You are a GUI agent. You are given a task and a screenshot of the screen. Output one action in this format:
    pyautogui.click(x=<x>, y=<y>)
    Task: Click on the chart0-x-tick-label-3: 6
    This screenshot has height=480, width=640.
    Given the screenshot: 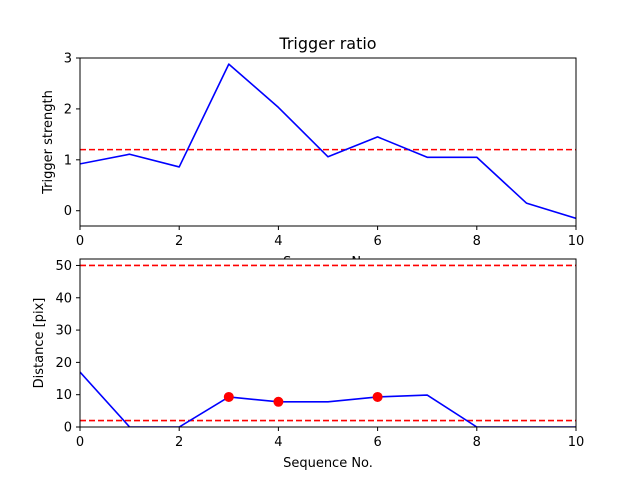 What is the action you would take?
    pyautogui.click(x=377, y=241)
    